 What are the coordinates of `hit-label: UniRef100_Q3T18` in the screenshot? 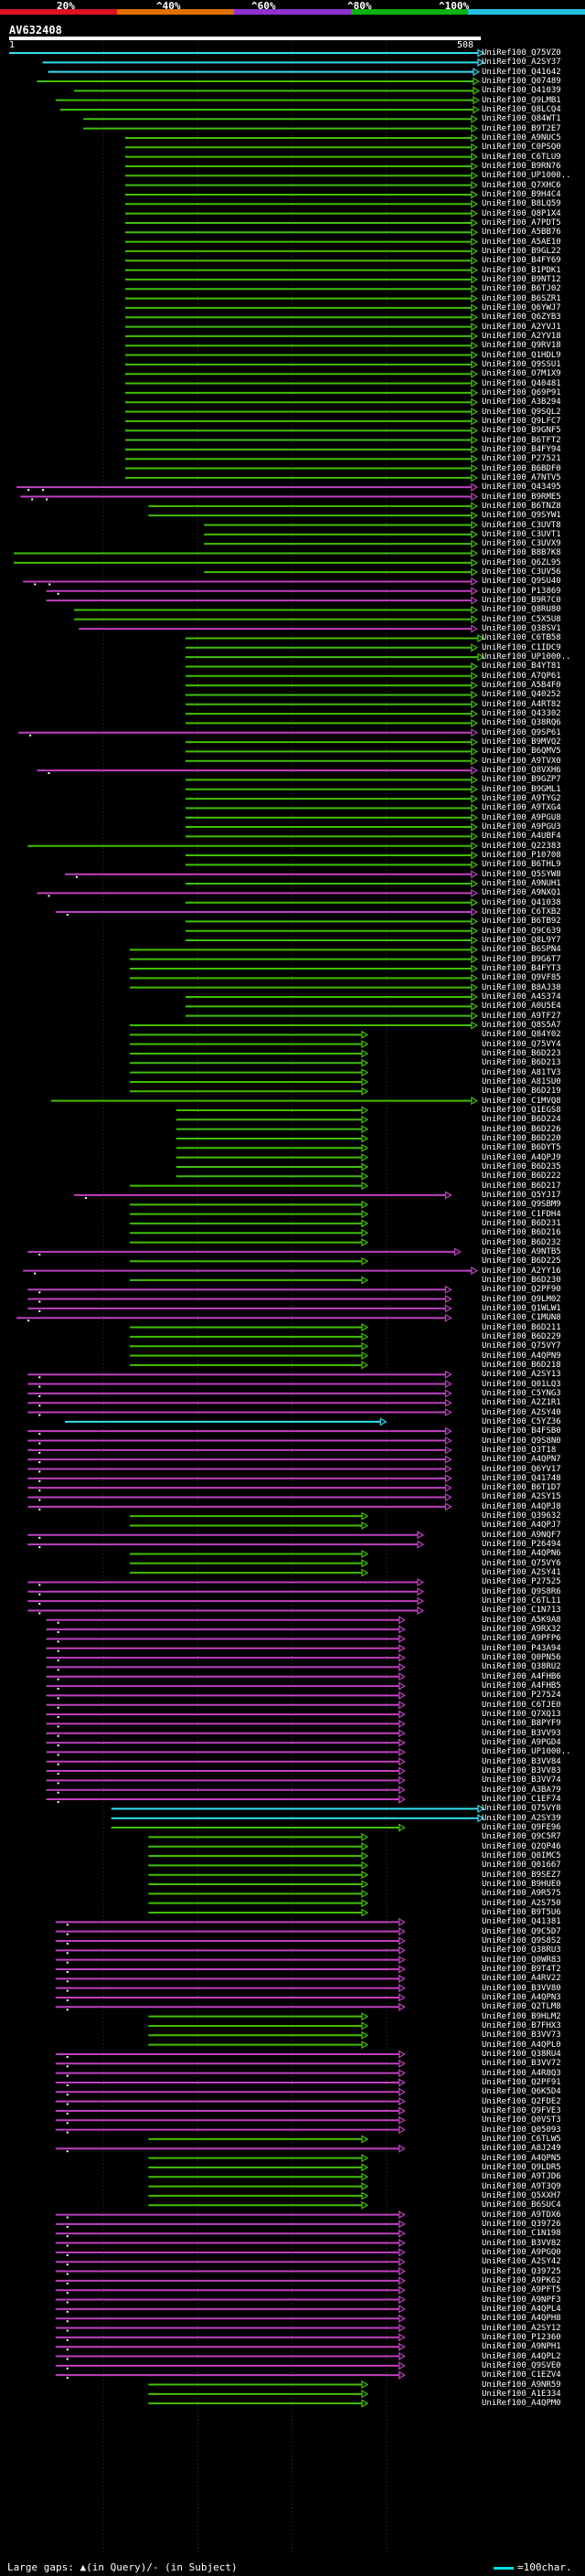 It's located at (519, 1450).